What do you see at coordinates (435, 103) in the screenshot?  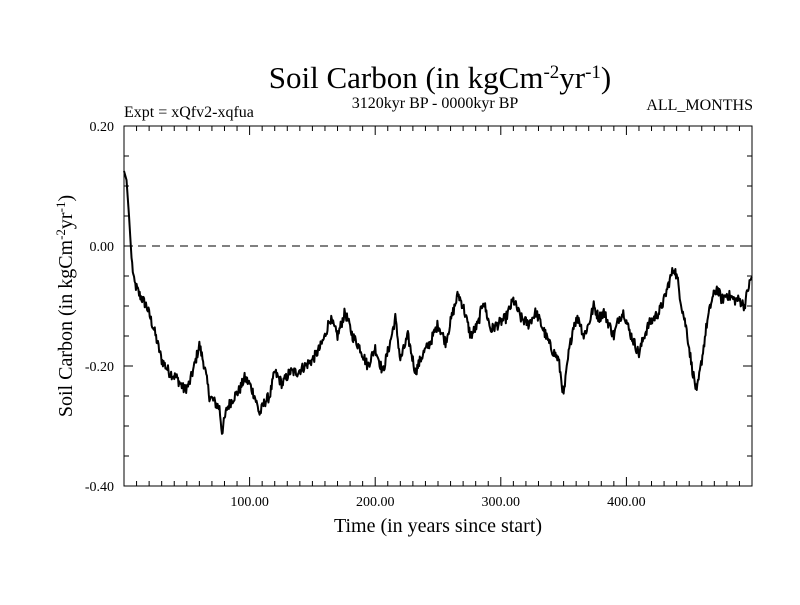 I see `time-range-label: 3120kyr BP - 0000kyr BP` at bounding box center [435, 103].